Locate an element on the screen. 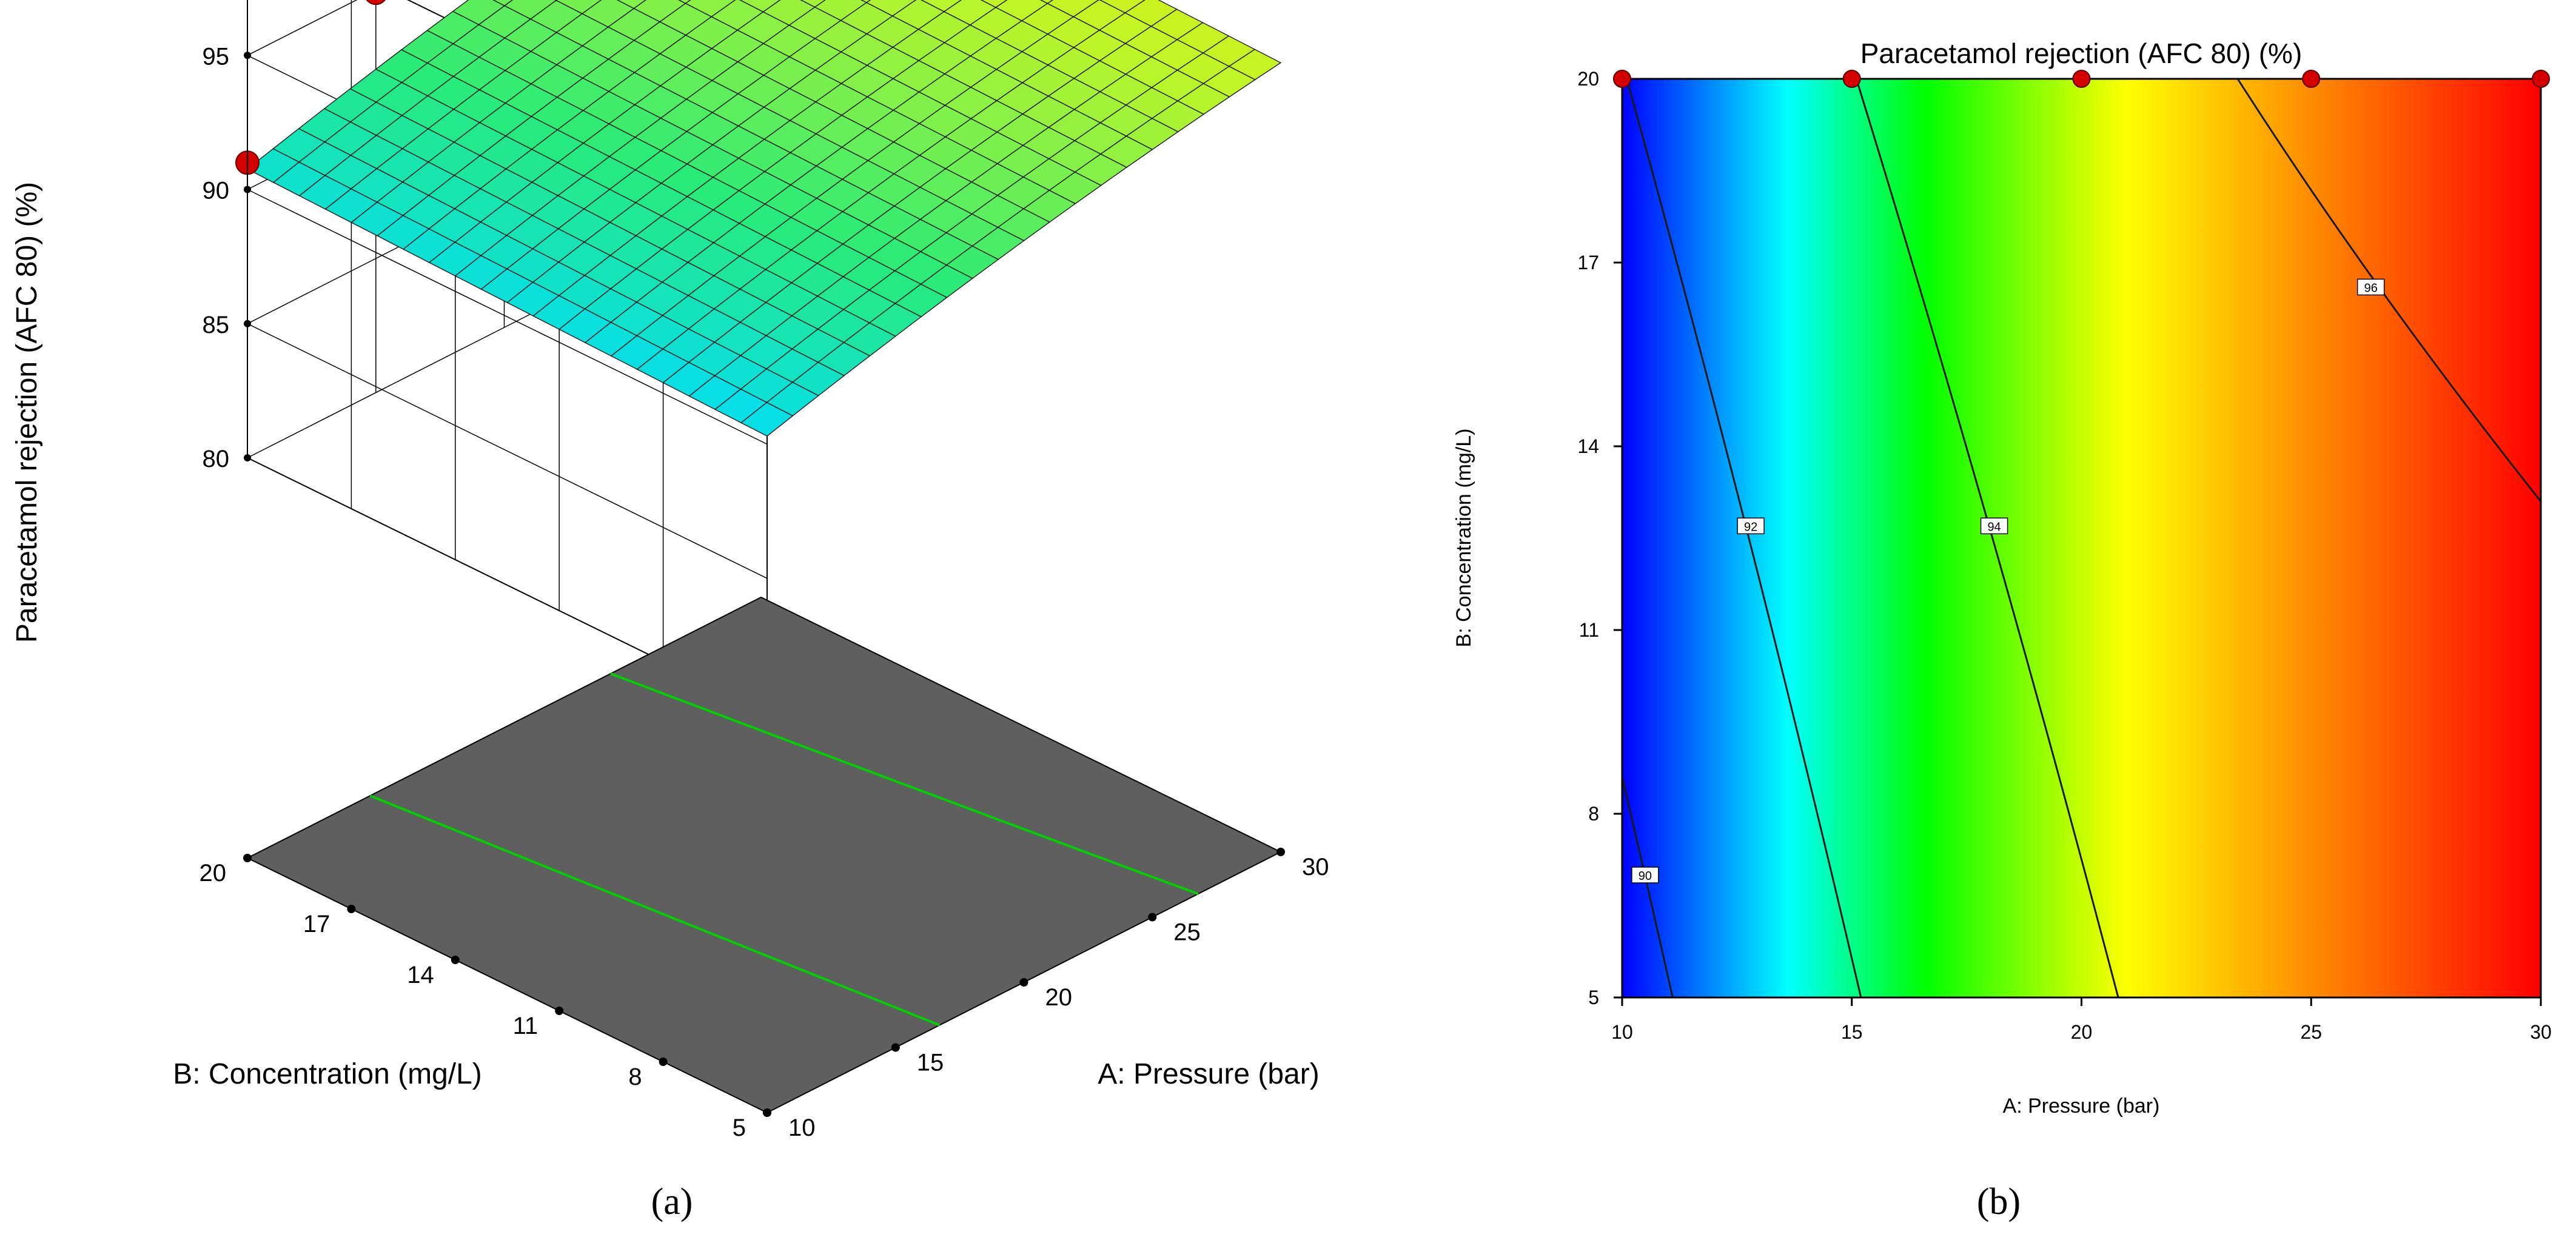 The height and width of the screenshot is (1237, 2576). contour-title: Paracetamol rejection (AFC 80) (%) is located at coordinates (2081, 53).